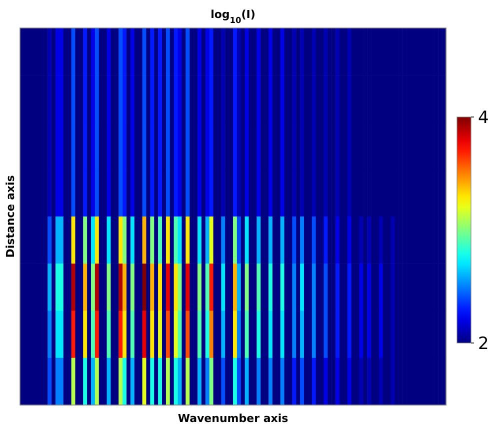 The image size is (500, 430). Describe the element at coordinates (233, 418) in the screenshot. I see `x-axis-title: Wavenumber axis` at that location.